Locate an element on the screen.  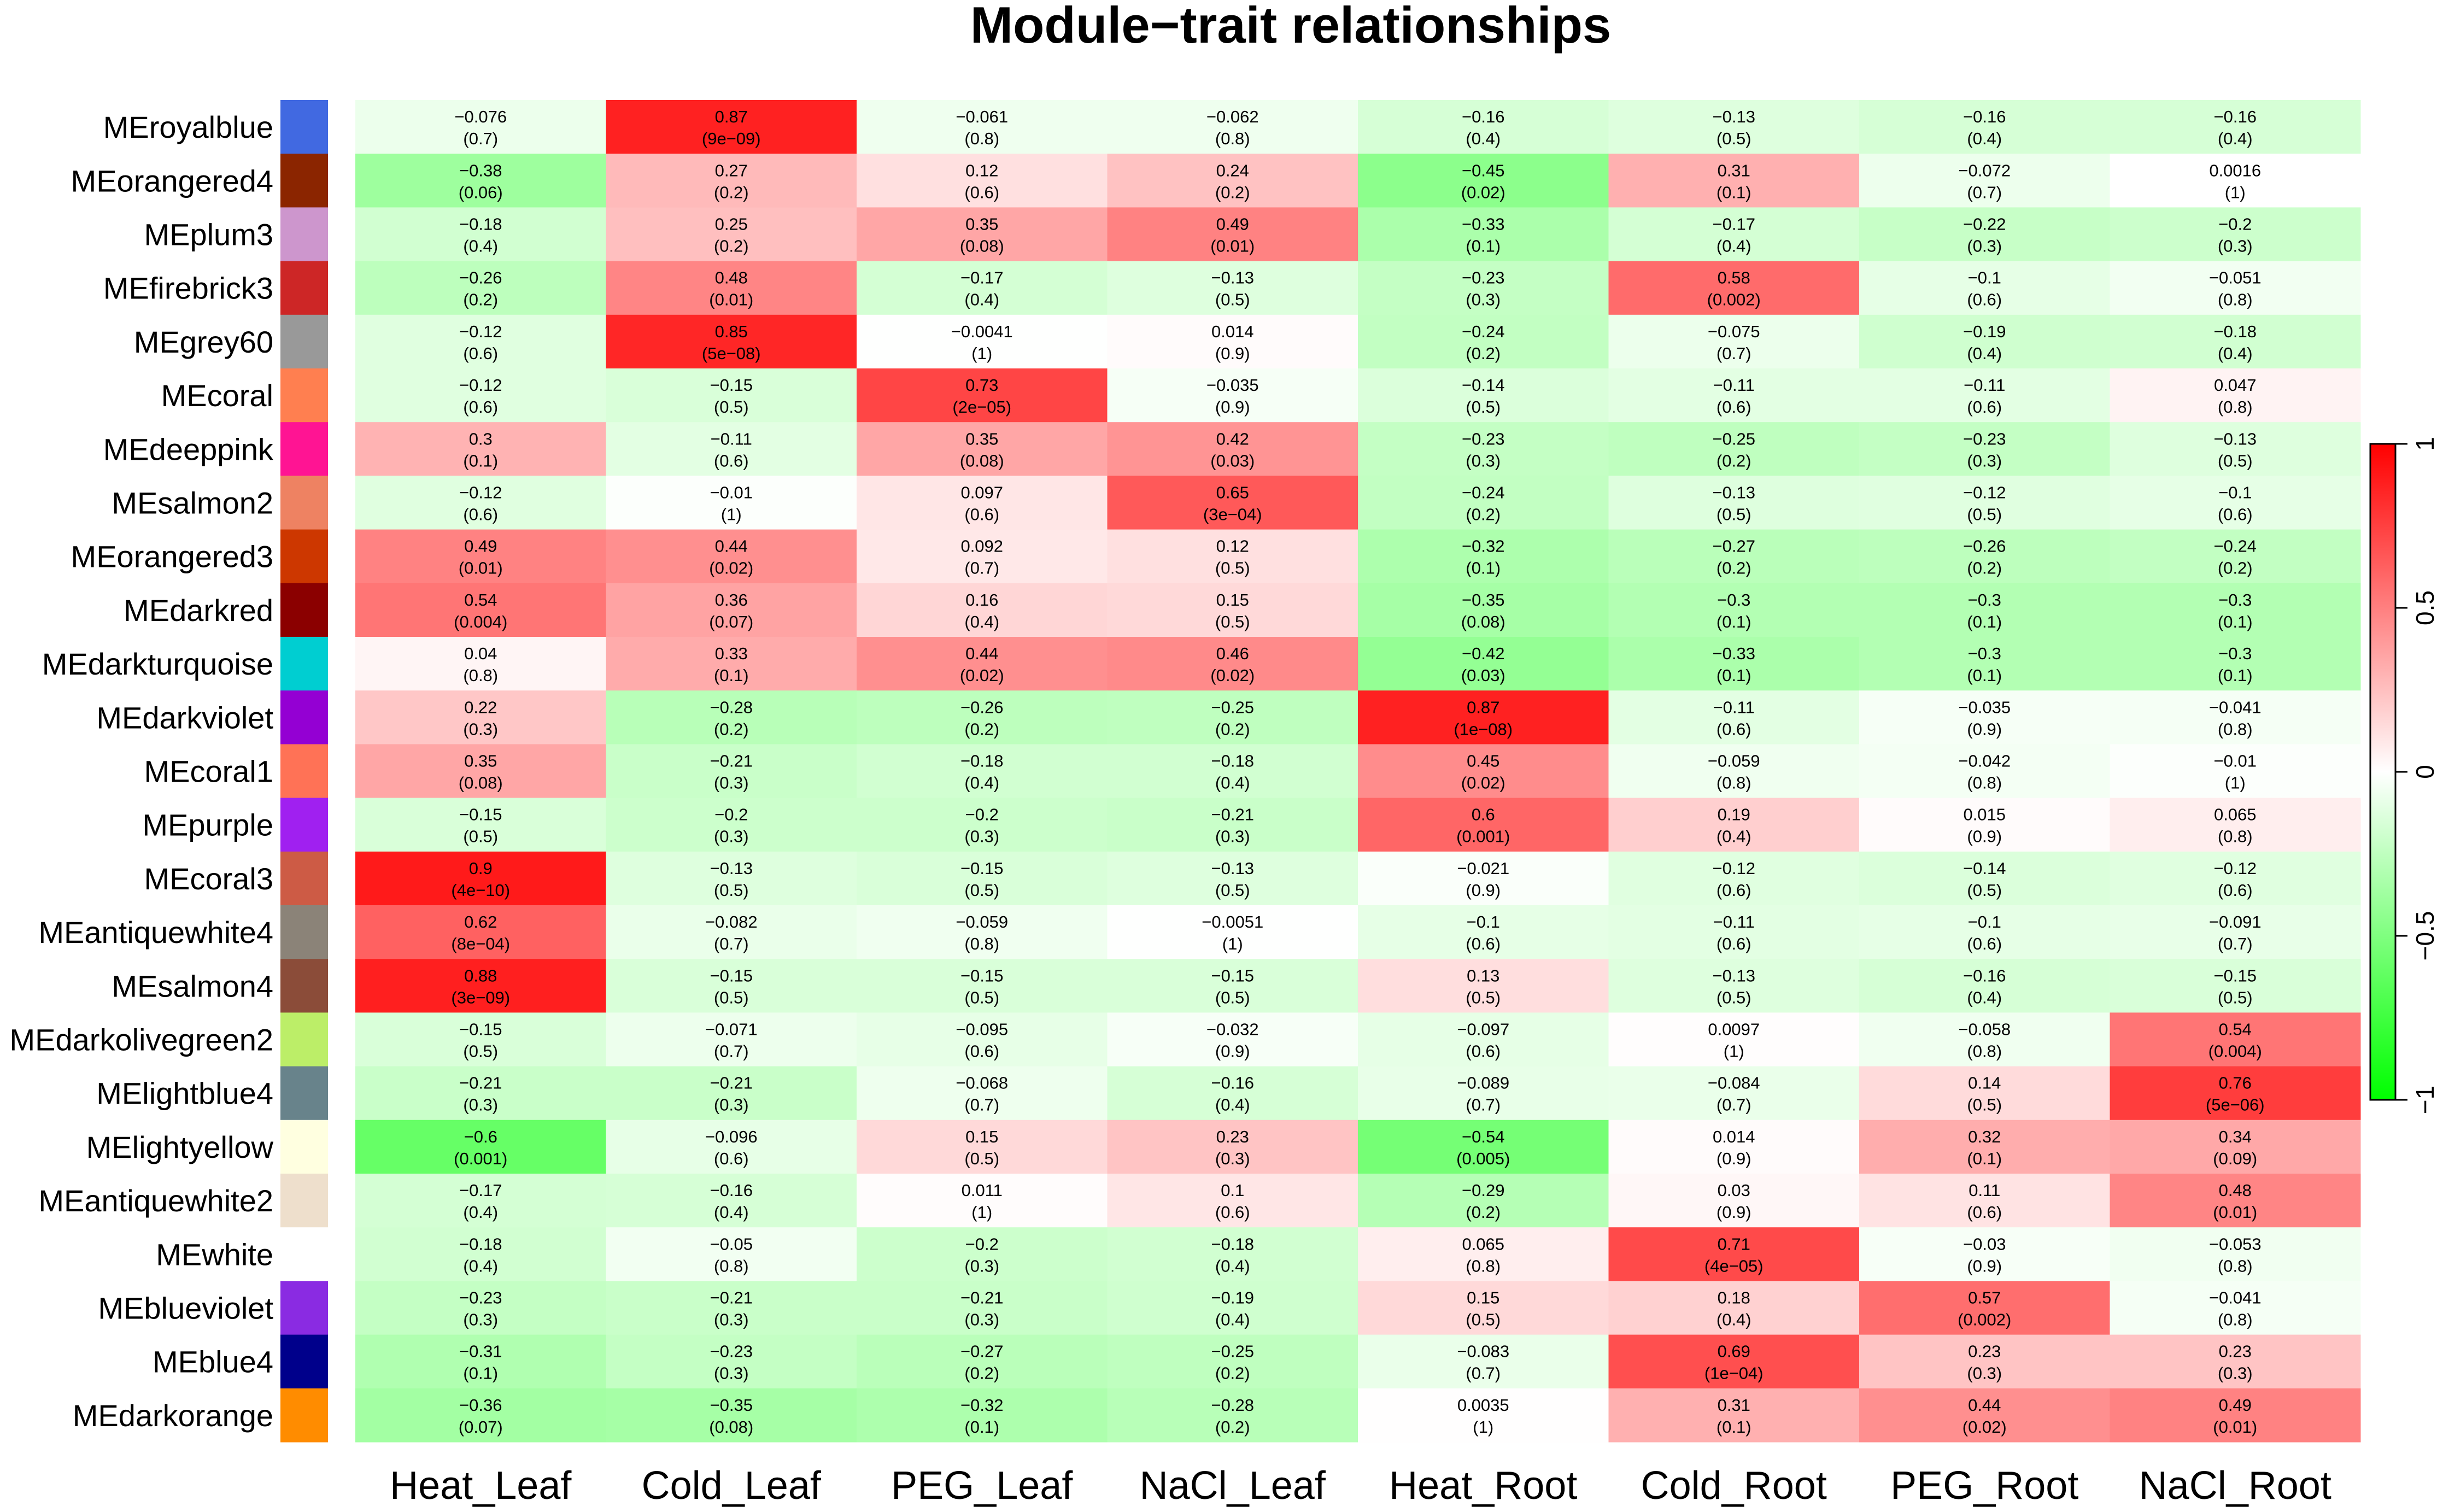
cell-pvalue-label: (4e−05) is located at coordinates (1734, 1265).